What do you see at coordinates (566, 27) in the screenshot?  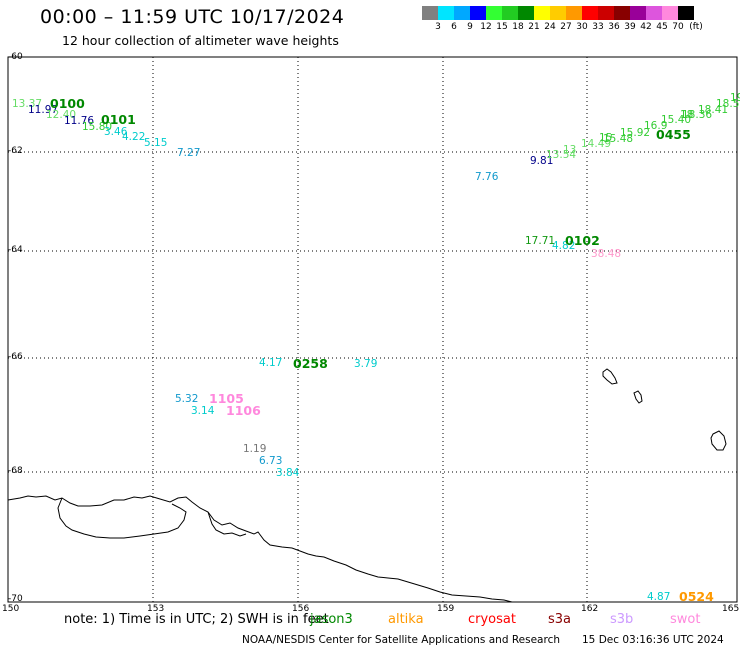 I see `color-scale-tick: 27` at bounding box center [566, 27].